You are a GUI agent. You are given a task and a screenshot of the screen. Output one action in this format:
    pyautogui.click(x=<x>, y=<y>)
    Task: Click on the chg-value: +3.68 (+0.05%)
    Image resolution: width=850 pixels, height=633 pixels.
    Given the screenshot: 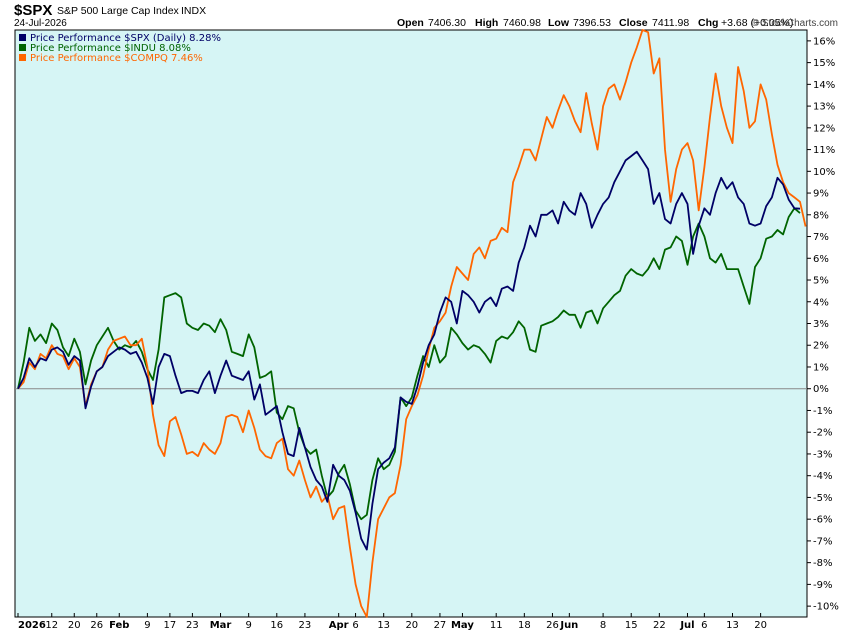 What is the action you would take?
    pyautogui.click(x=757, y=23)
    